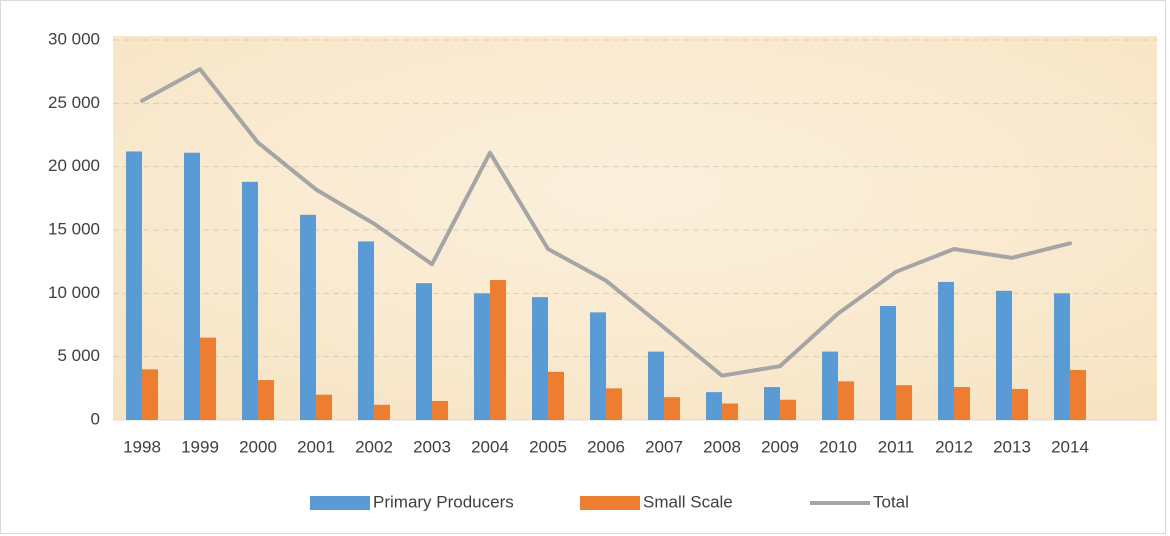  What do you see at coordinates (432, 446) in the screenshot?
I see `x-tick-label: 2003` at bounding box center [432, 446].